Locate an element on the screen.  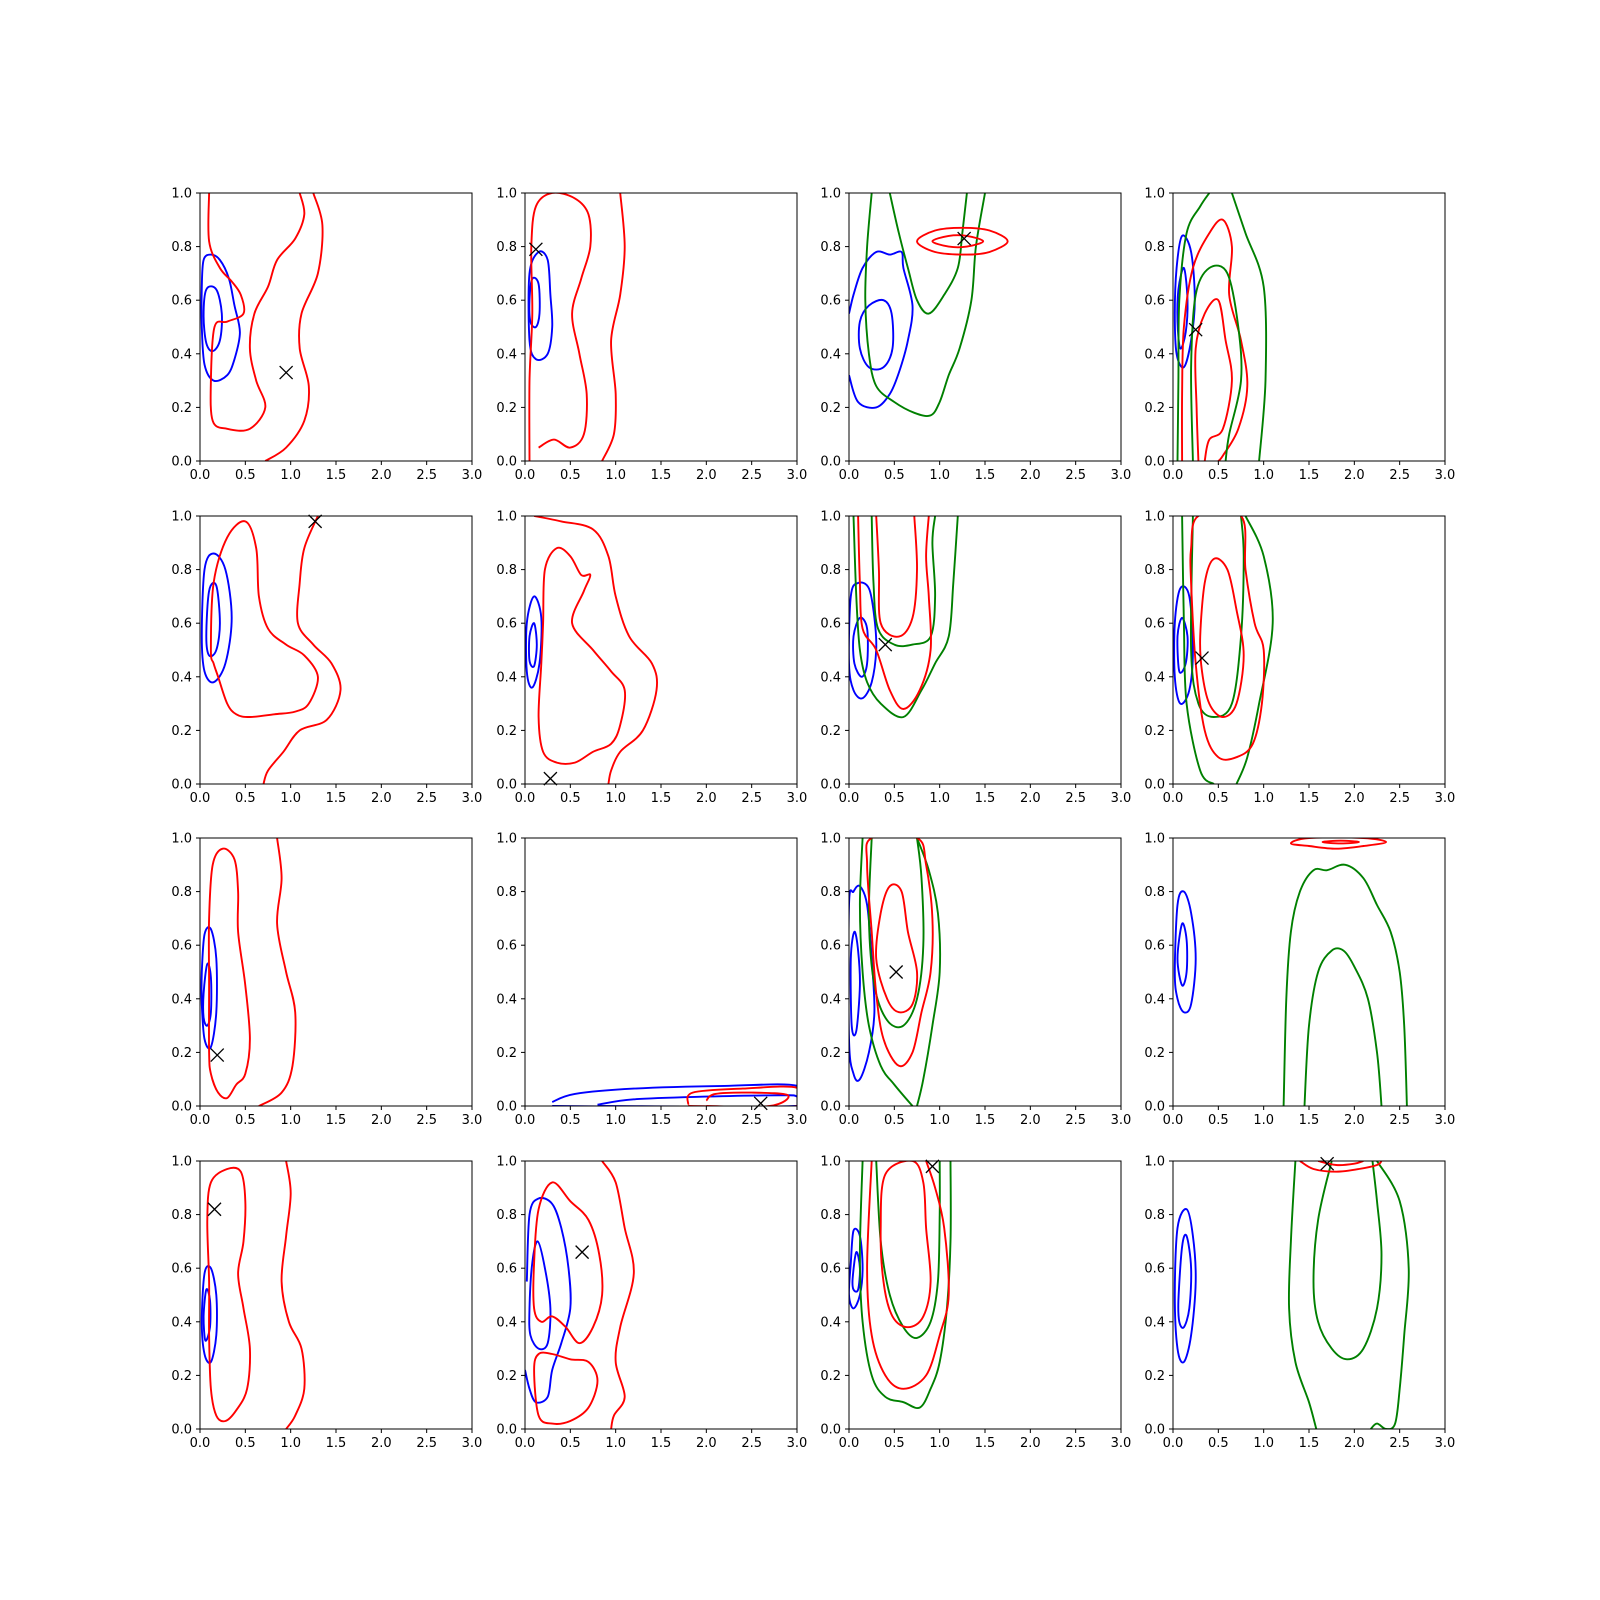
subplot-r4-c1: 0.0 0.5 1.0 1.5 2.0 2.5 3.0 0.0 0.2 0.4 0.6 0.8 1.0 is located at coordinates (326, 1303).